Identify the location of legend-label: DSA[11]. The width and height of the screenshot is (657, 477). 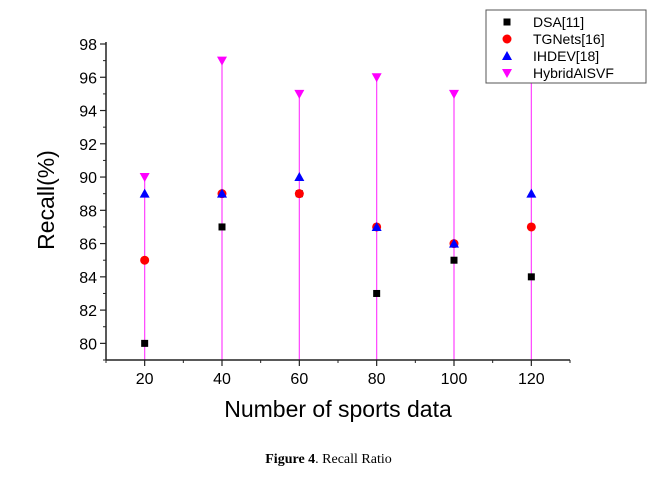
(558, 22).